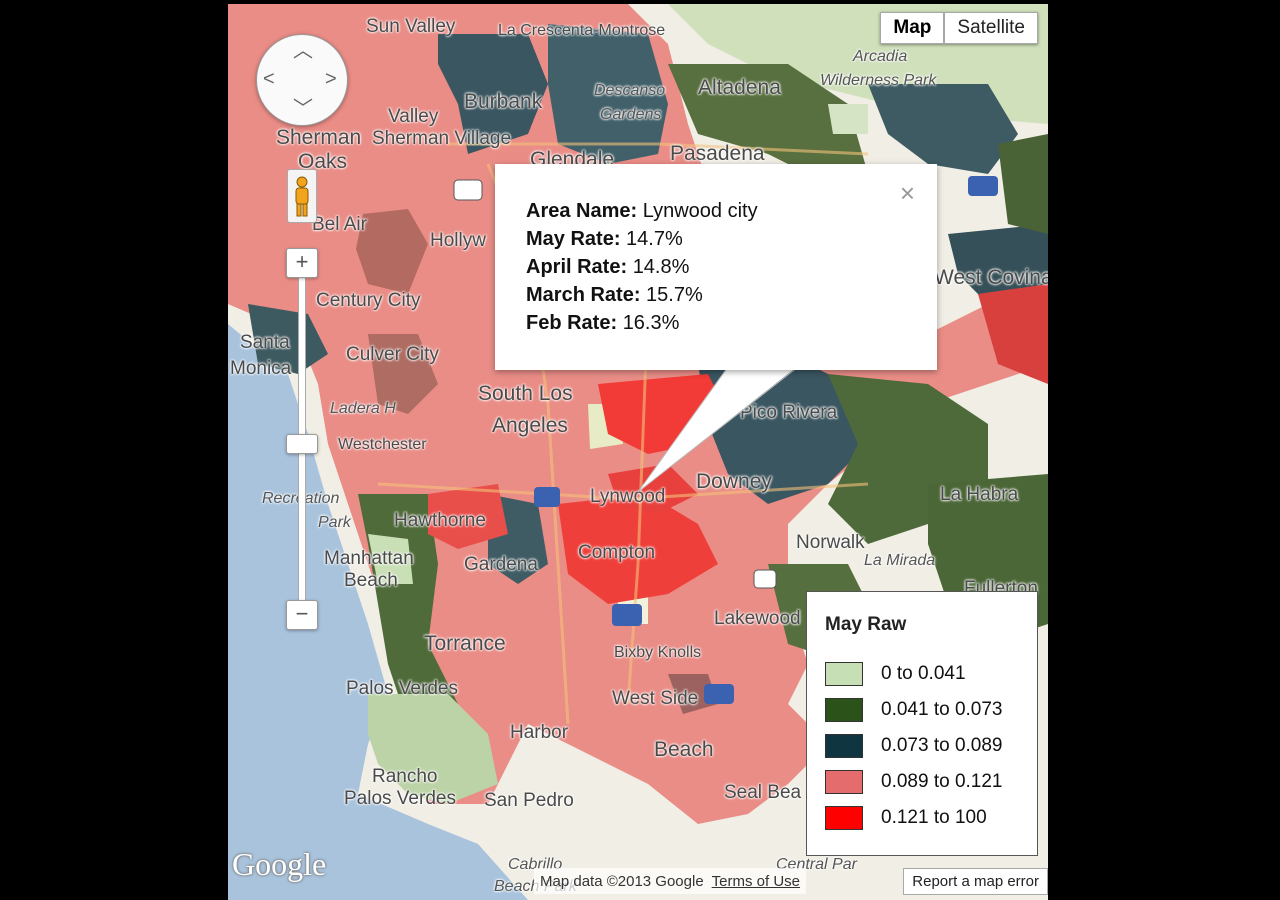  I want to click on map-type-satellite-button: Satellite, so click(991, 28).